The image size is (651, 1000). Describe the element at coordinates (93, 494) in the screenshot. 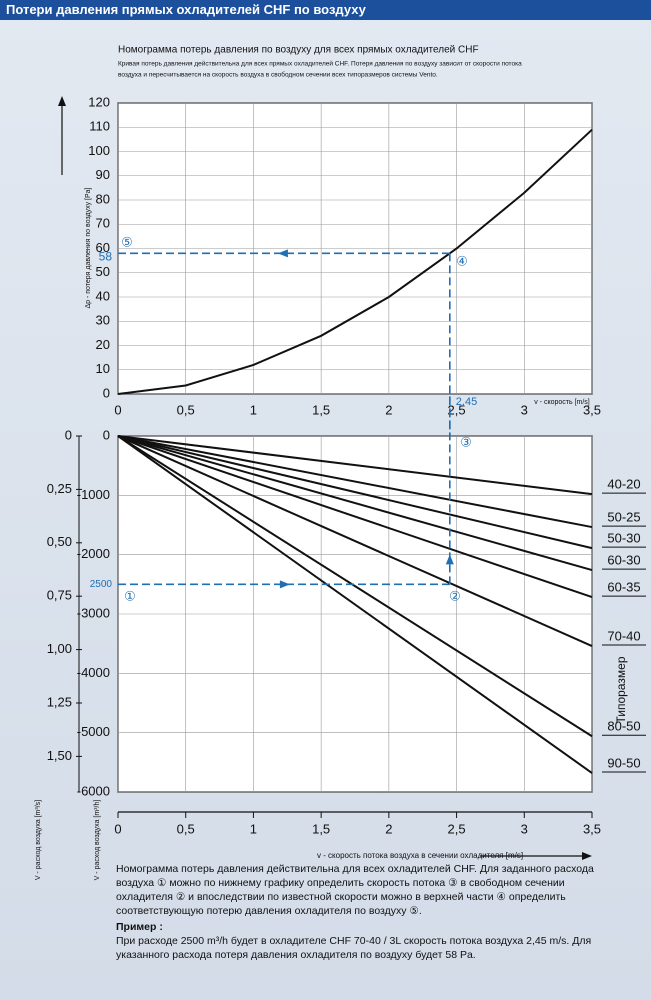

I see `y-tick-label: -1000` at that location.